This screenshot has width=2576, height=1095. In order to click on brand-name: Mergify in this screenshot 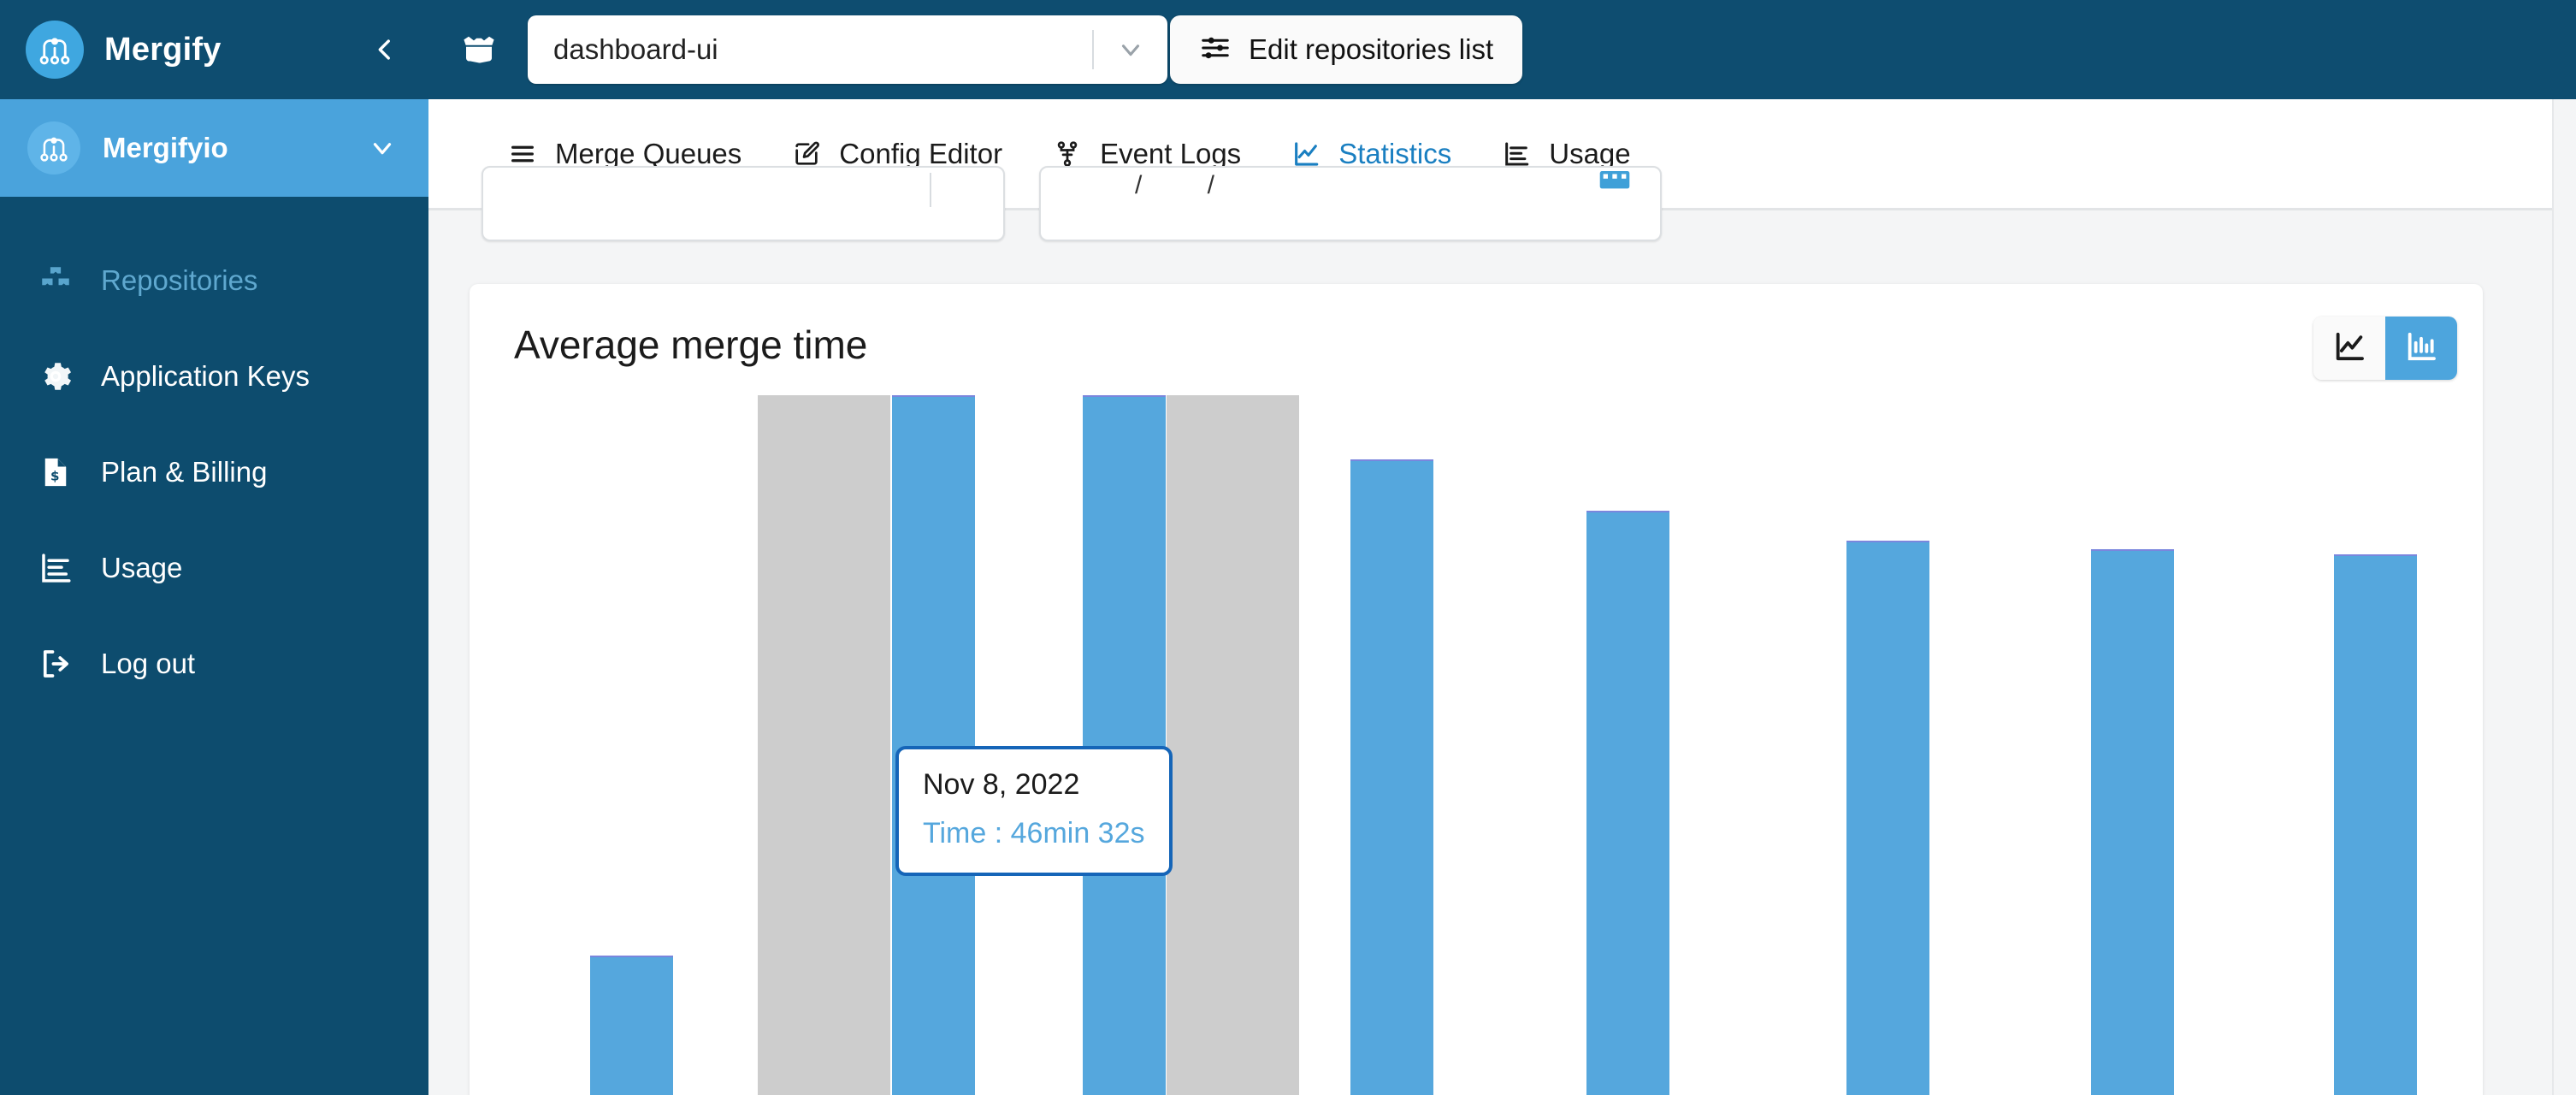, I will do `click(163, 49)`.